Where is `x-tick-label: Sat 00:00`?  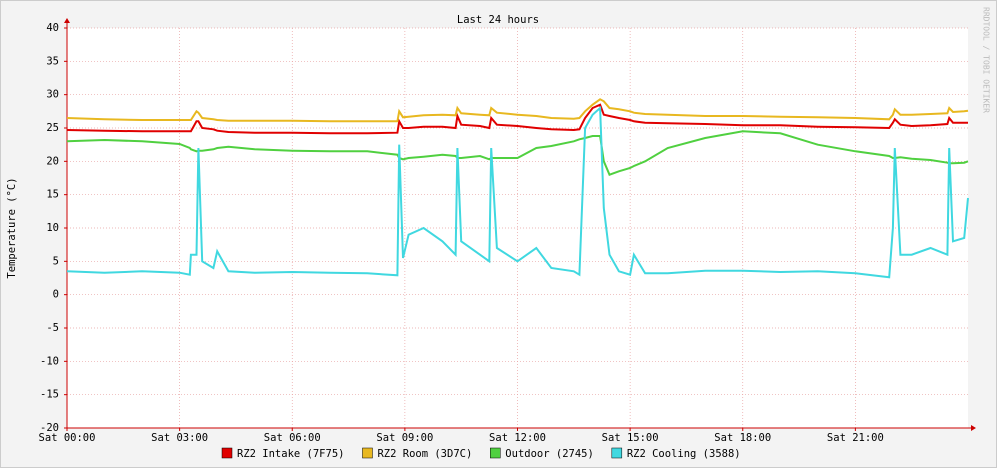 x-tick-label: Sat 00:00 is located at coordinates (67, 438).